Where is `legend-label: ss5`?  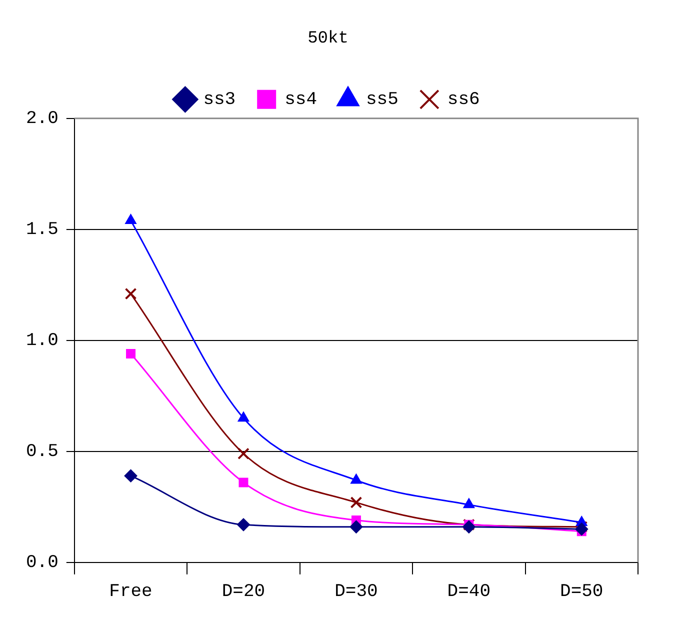
legend-label: ss5 is located at coordinates (382, 100).